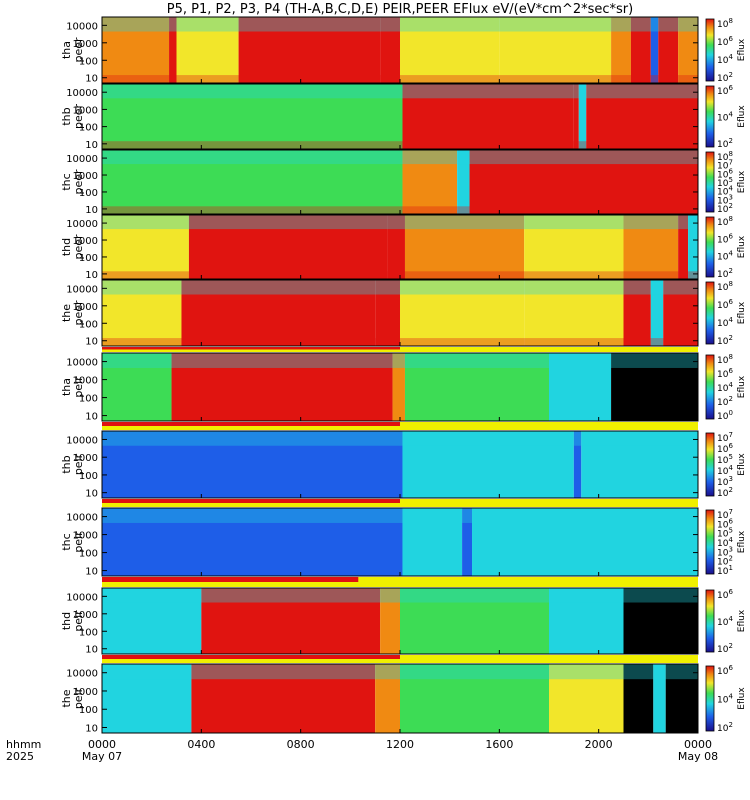 This screenshot has width=750, height=800. Describe the element at coordinates (725, 437) in the screenshot. I see `colorbar-tick-label: 10⁷` at that location.